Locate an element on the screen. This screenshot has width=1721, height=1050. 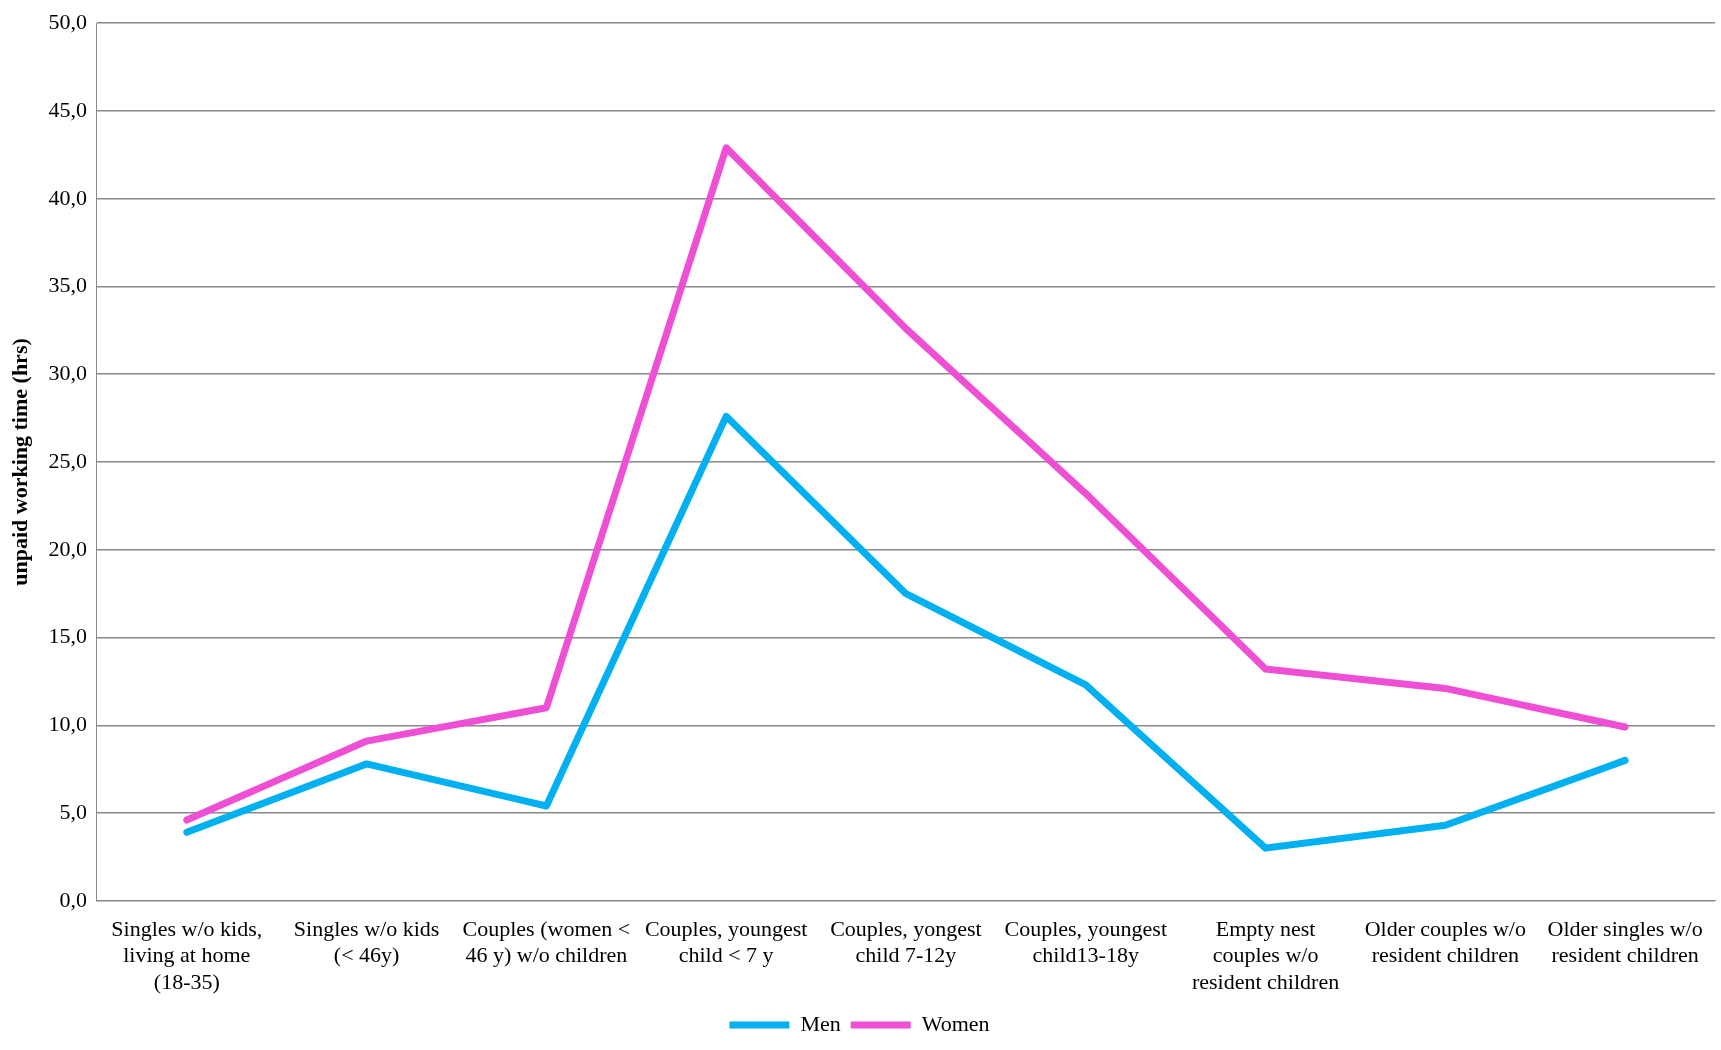
x-tick-label: Couples (women < 46 y) w/o children is located at coordinates (546, 941).